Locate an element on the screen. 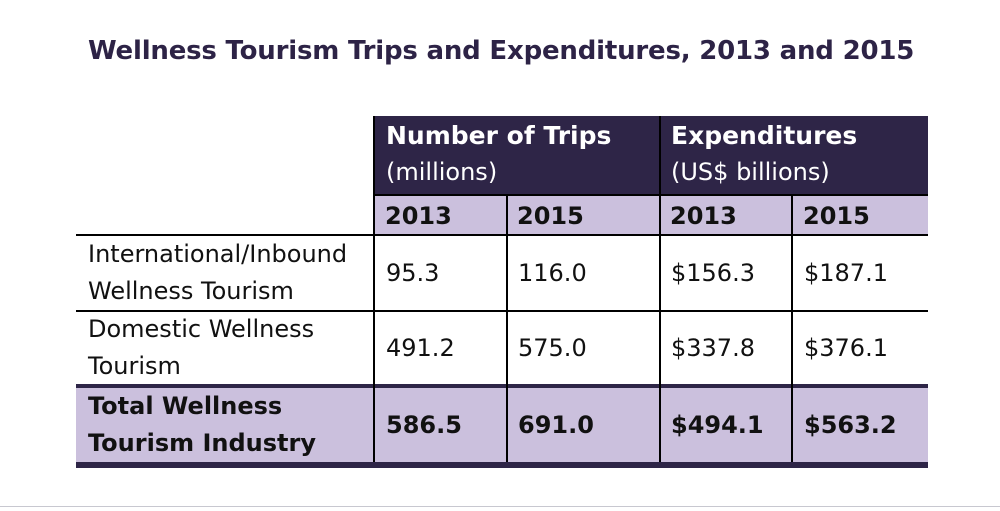 Image resolution: width=1000 pixels, height=511 pixels. year-header-exp-2015: 2015 is located at coordinates (860, 216).